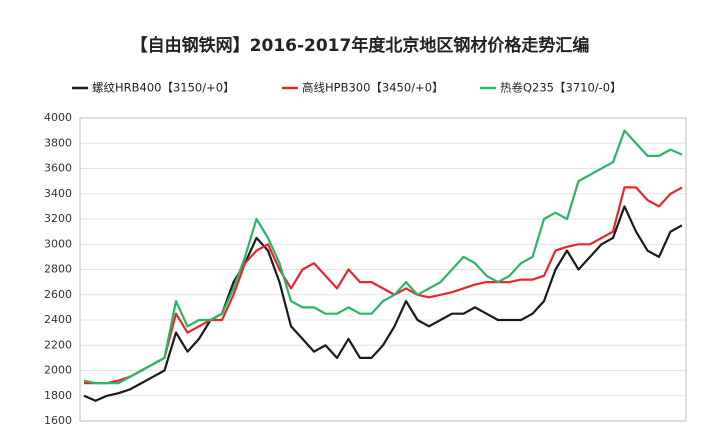  I want to click on y-tick-label: 1800, so click(58, 395).